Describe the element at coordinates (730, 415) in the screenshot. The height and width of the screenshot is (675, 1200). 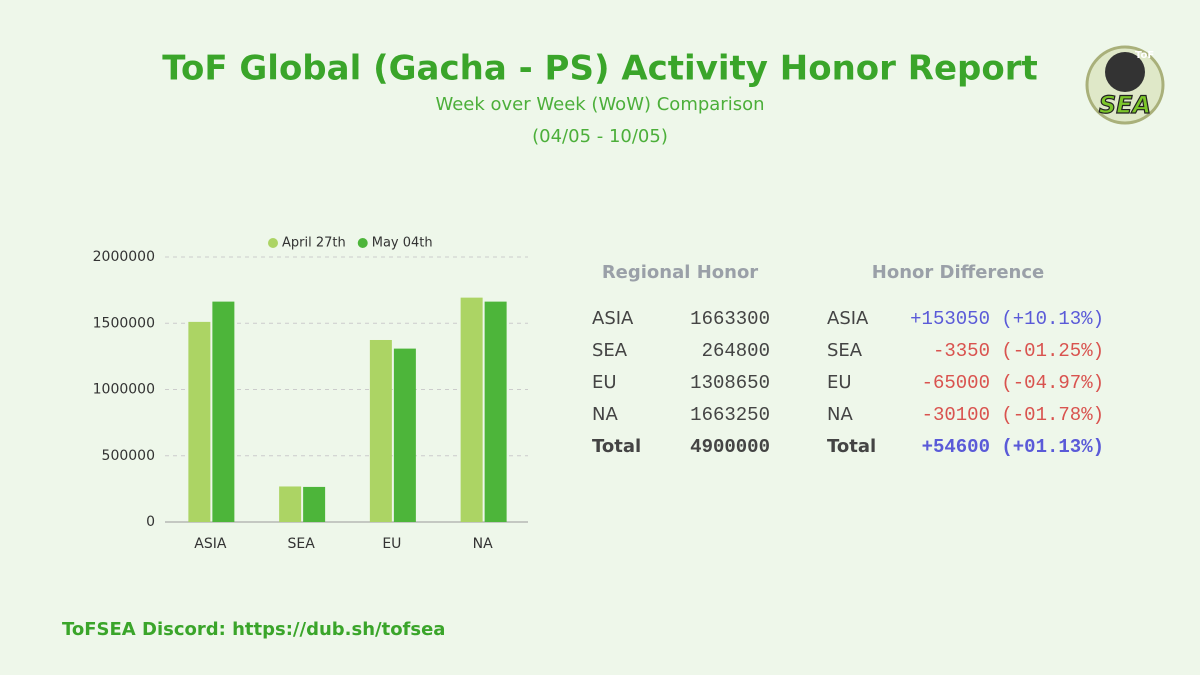
I see `row-value: 1663250` at that location.